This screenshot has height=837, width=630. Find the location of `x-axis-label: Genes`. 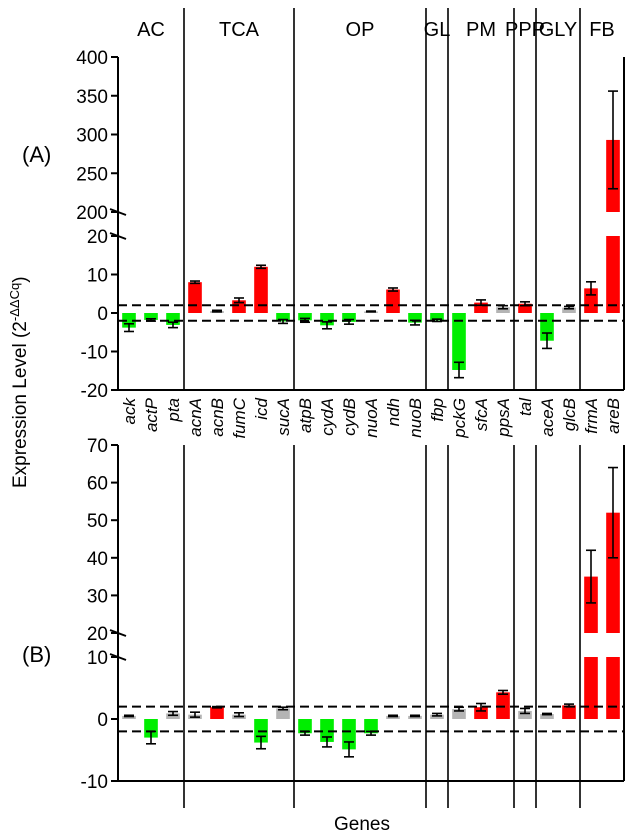

x-axis-label: Genes is located at coordinates (362, 824).